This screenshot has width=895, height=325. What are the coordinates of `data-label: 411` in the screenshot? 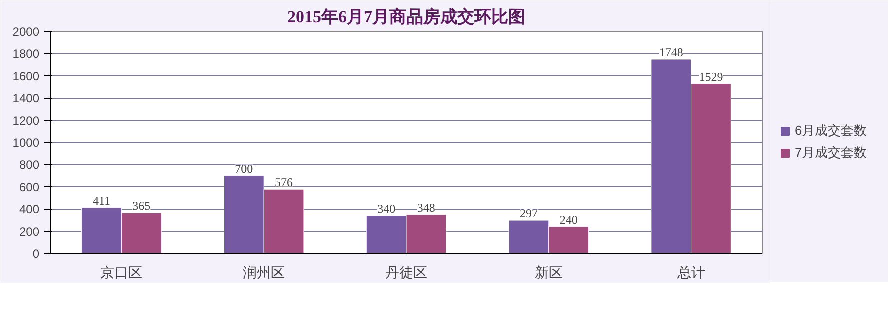 It's located at (101, 201).